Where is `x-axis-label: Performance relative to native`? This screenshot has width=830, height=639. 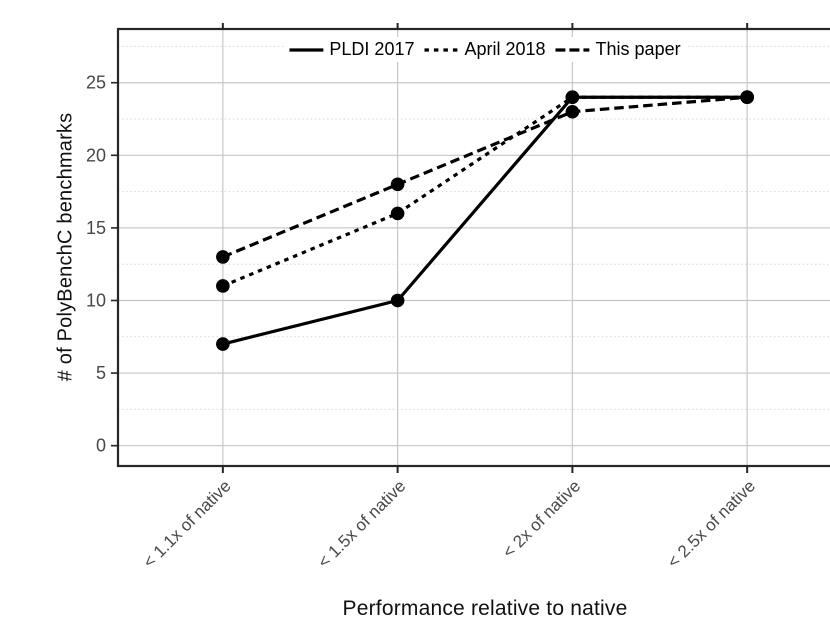 x-axis-label: Performance relative to native is located at coordinates (485, 608).